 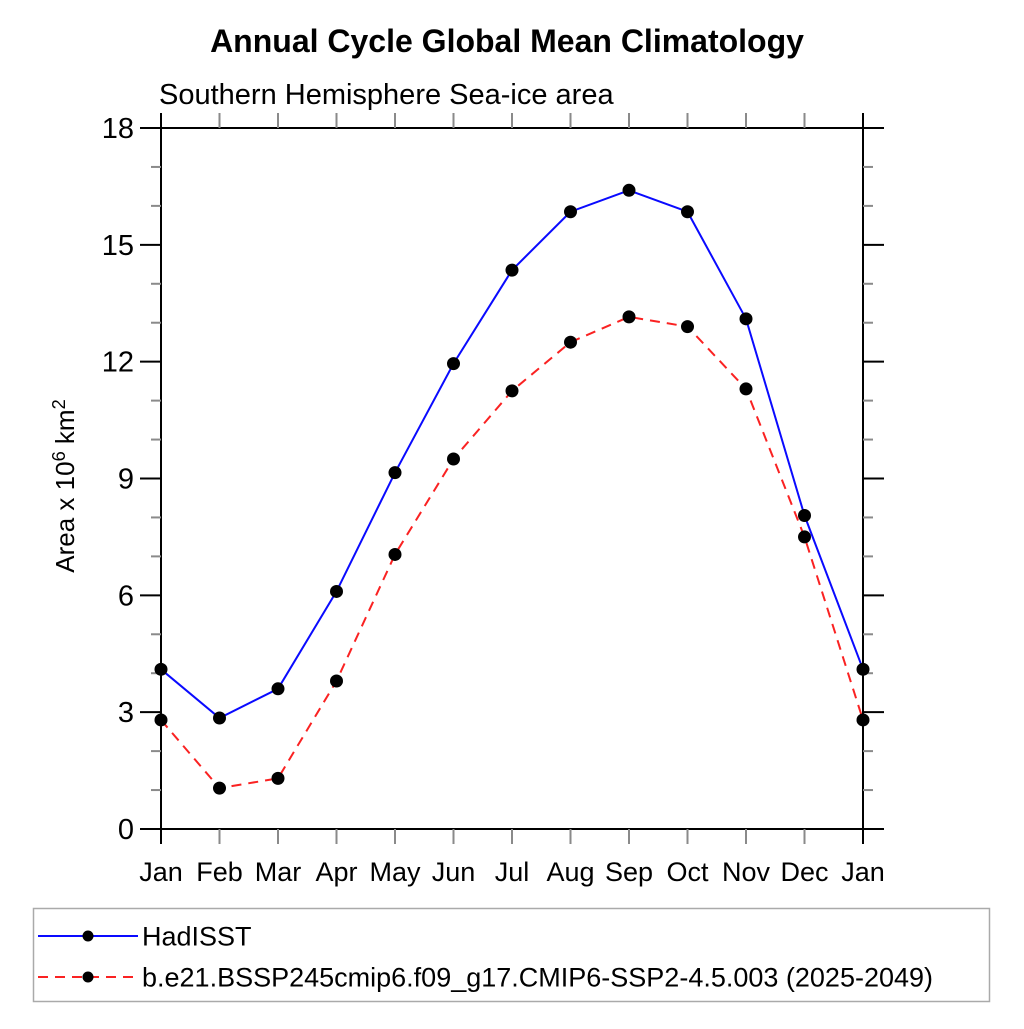 I want to click on x-tick-label: Dec, so click(x=804, y=872).